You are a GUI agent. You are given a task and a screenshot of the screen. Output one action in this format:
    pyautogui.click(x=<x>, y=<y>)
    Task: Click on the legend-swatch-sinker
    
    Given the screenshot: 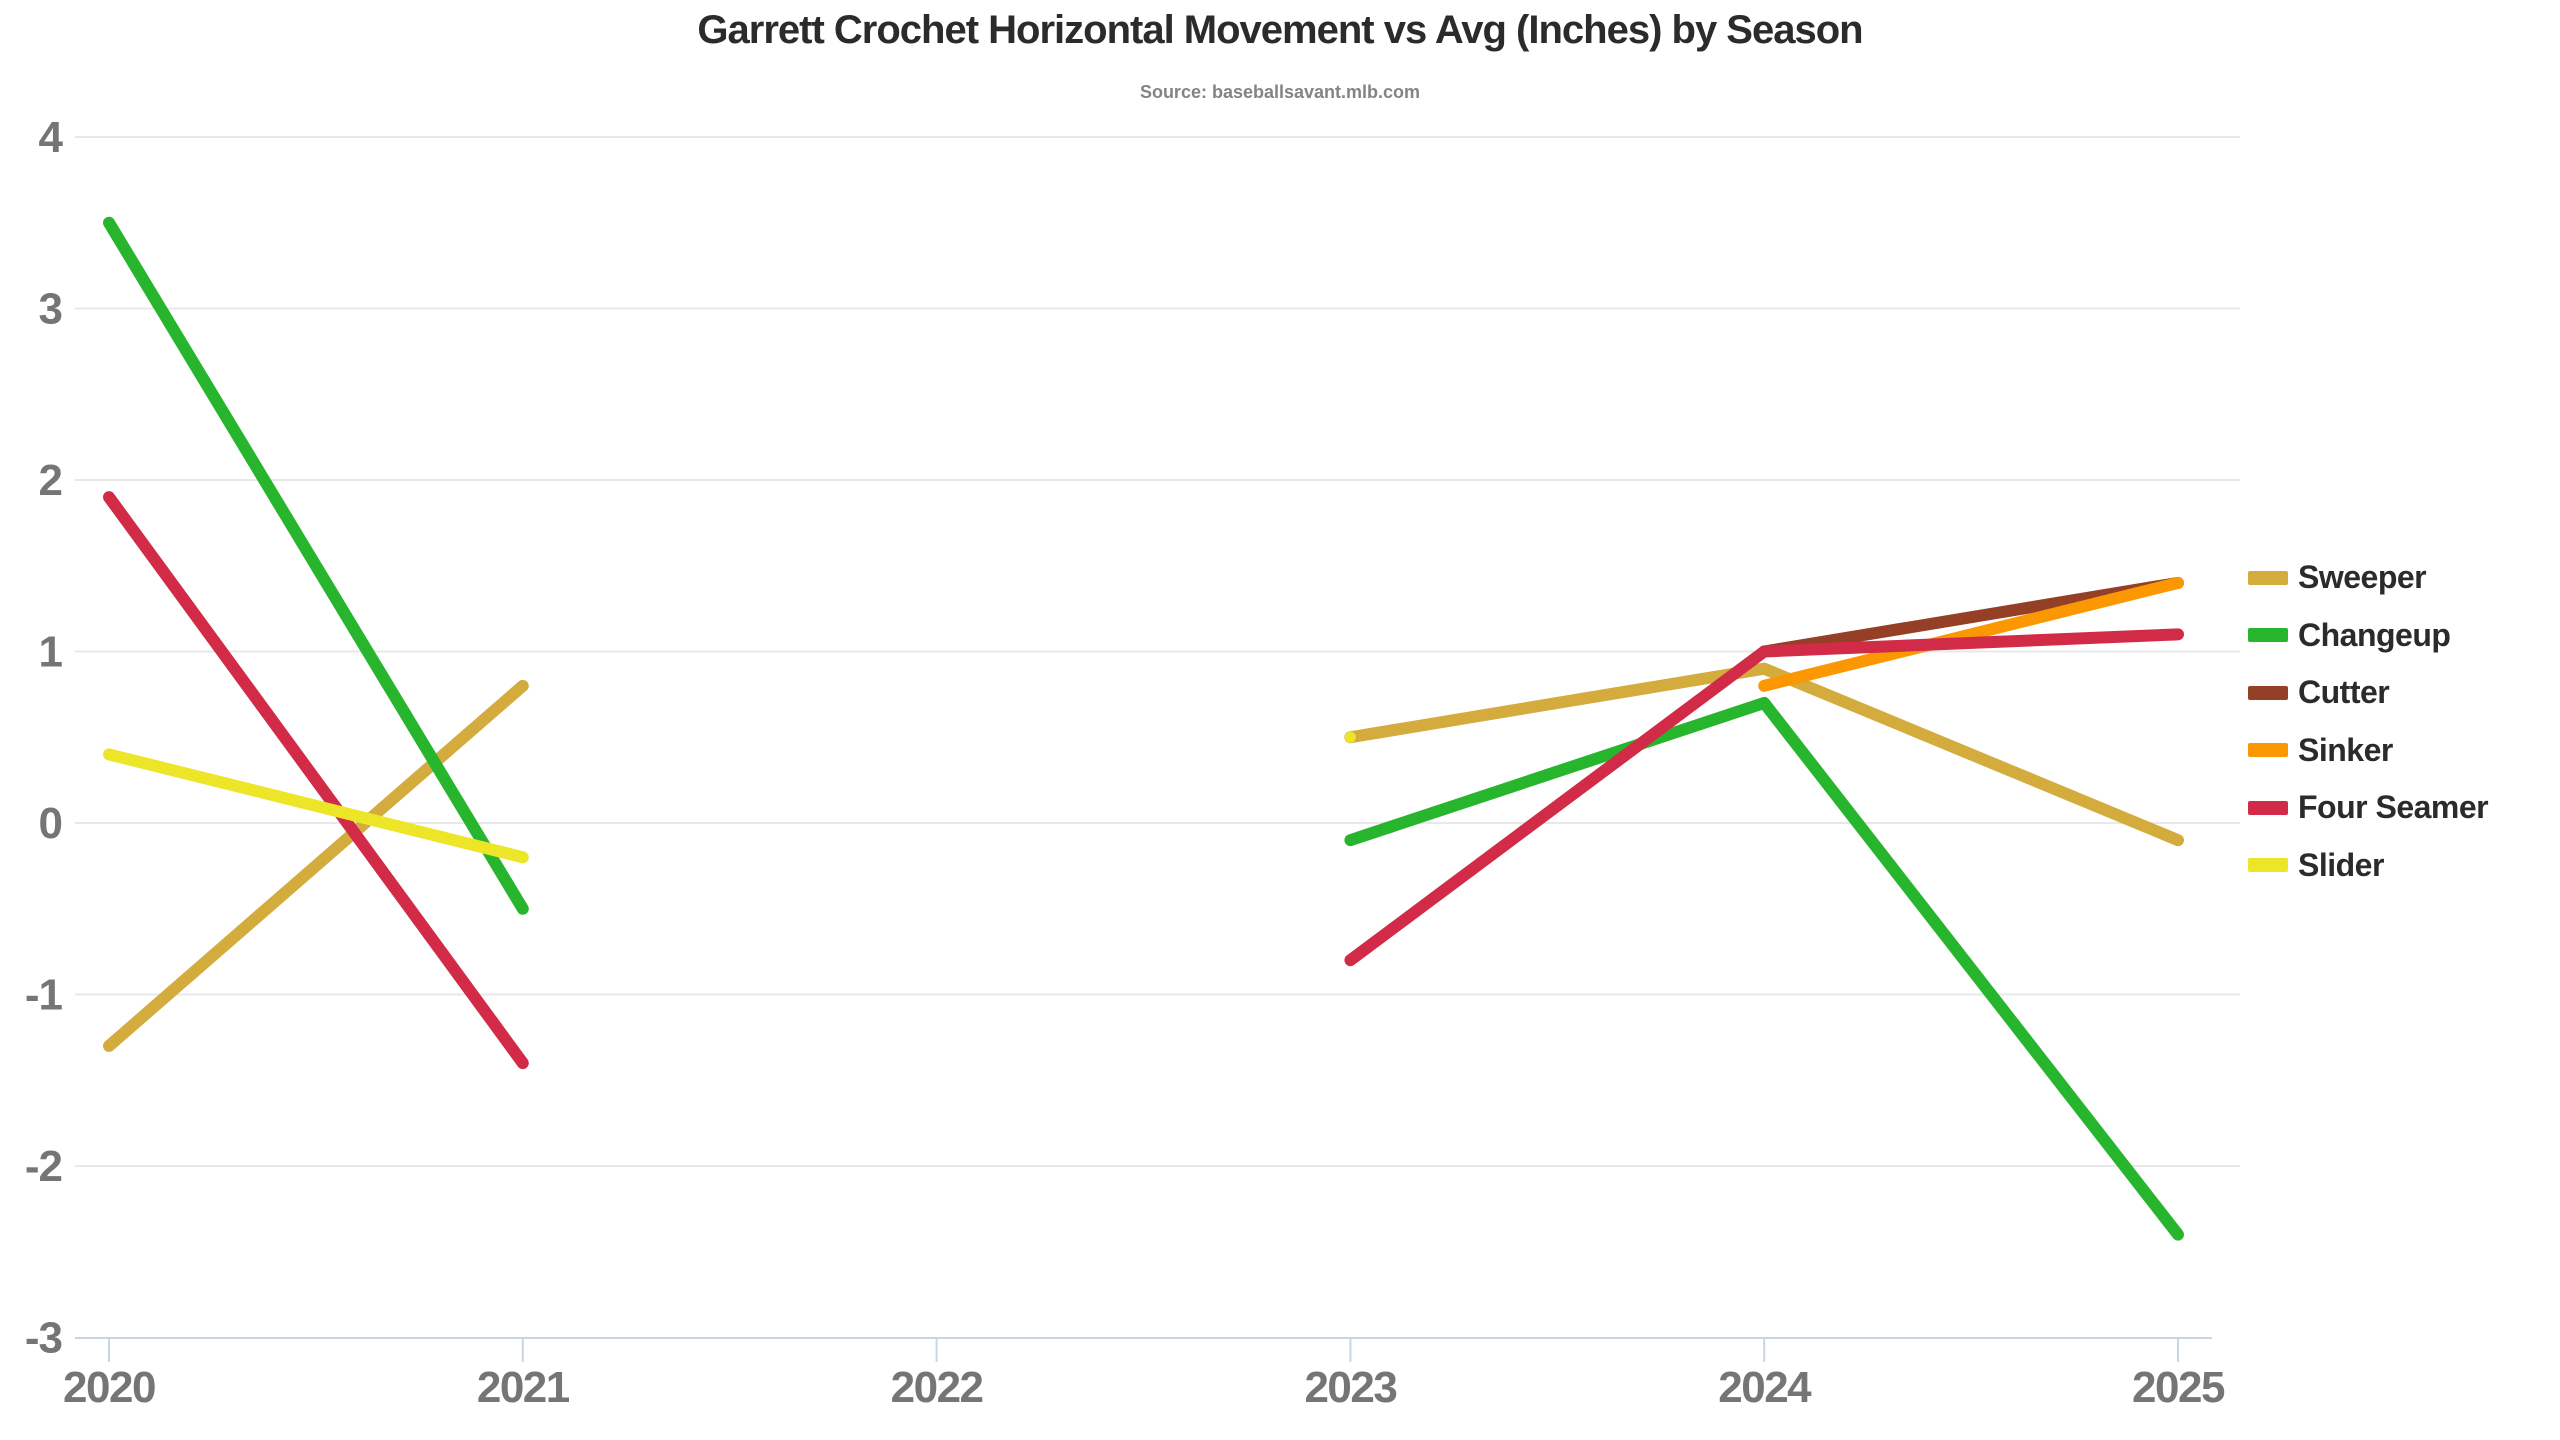 What is the action you would take?
    pyautogui.click(x=2268, y=750)
    